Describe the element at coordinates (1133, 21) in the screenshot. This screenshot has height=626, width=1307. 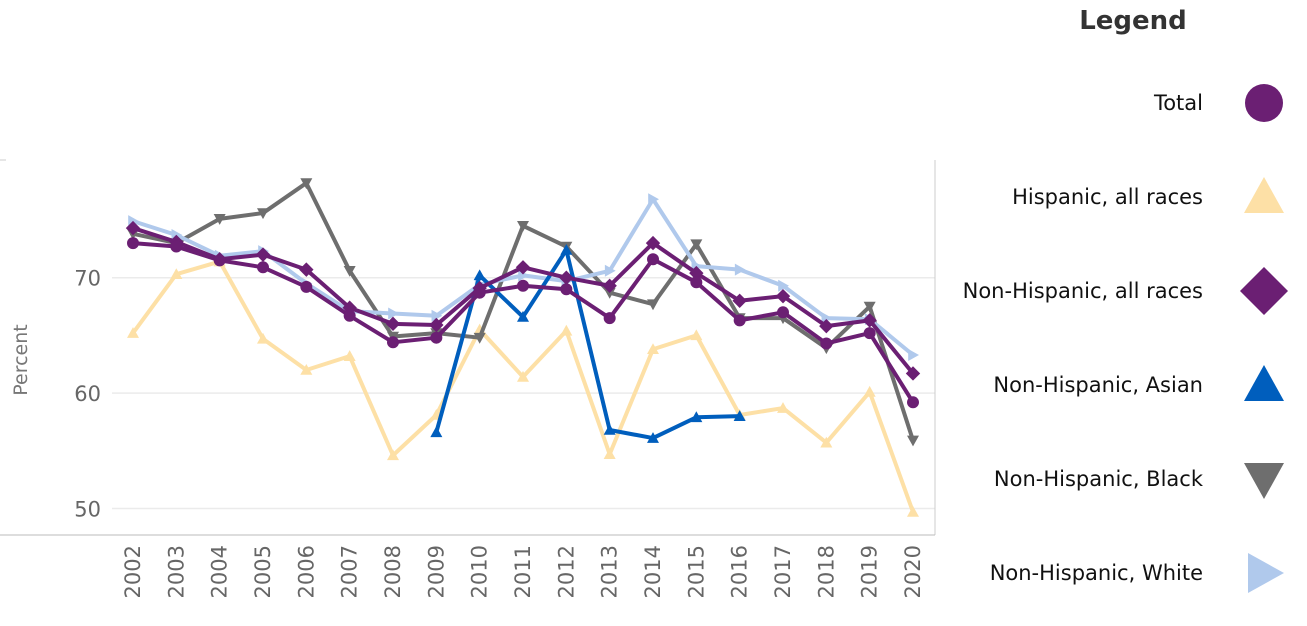
I see `legend-title: Legend` at that location.